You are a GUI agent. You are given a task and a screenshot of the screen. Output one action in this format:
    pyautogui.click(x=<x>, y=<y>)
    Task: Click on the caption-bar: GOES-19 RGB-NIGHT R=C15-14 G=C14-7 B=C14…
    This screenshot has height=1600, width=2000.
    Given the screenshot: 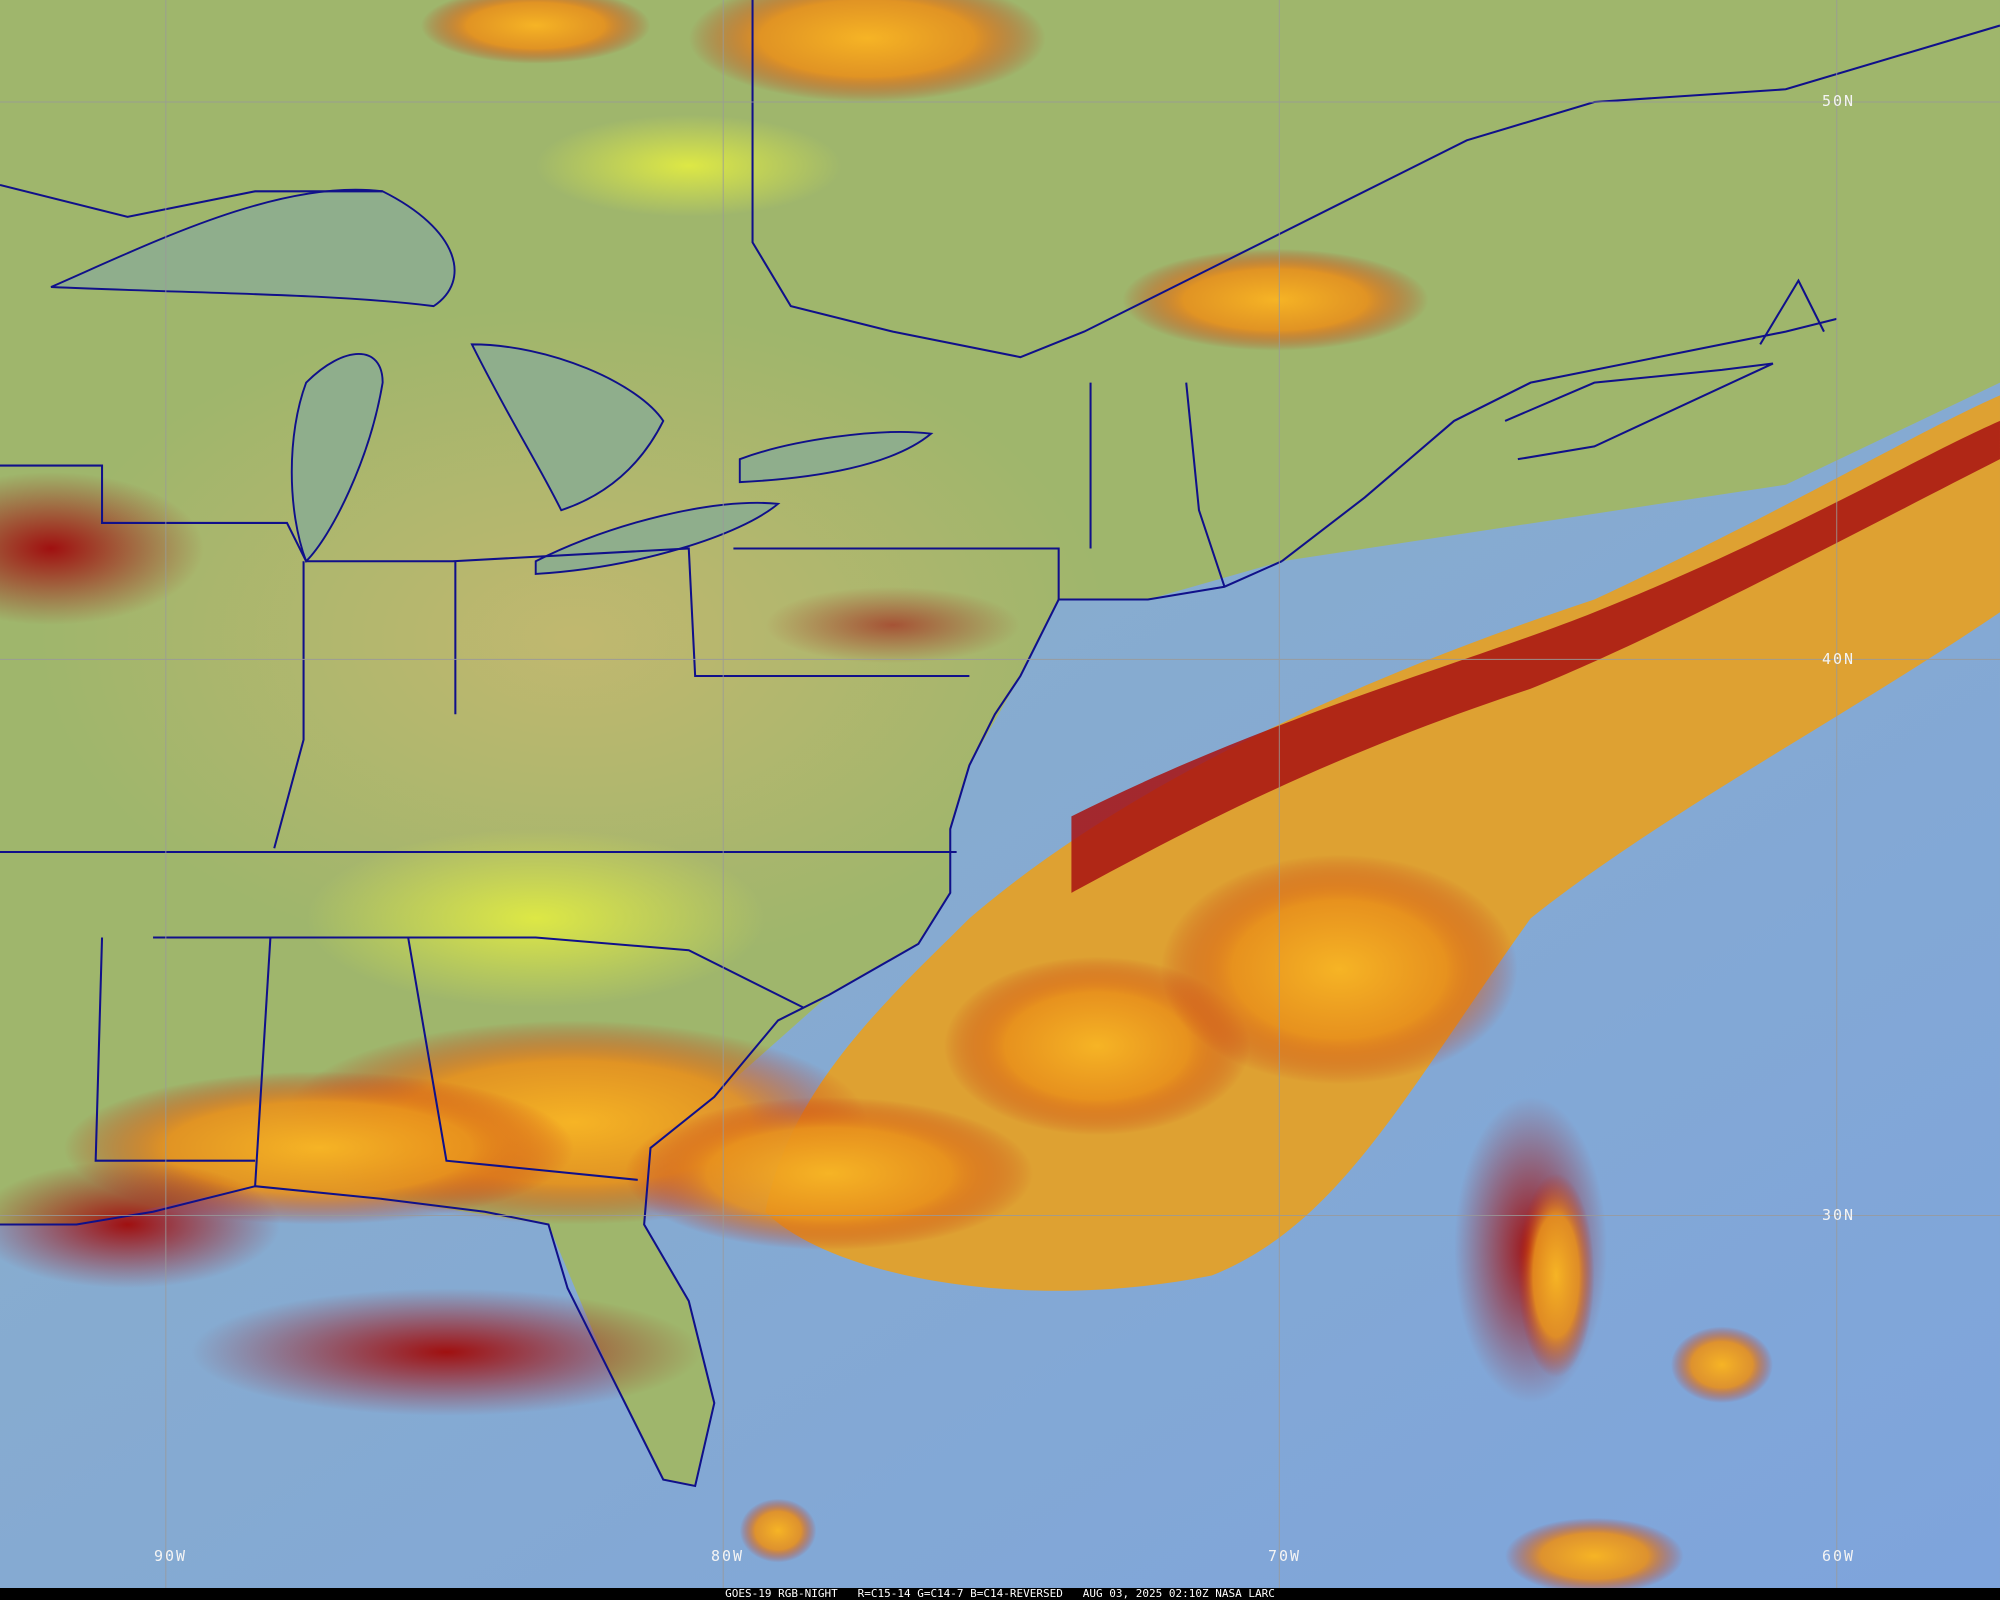 What is the action you would take?
    pyautogui.click(x=1000, y=1594)
    